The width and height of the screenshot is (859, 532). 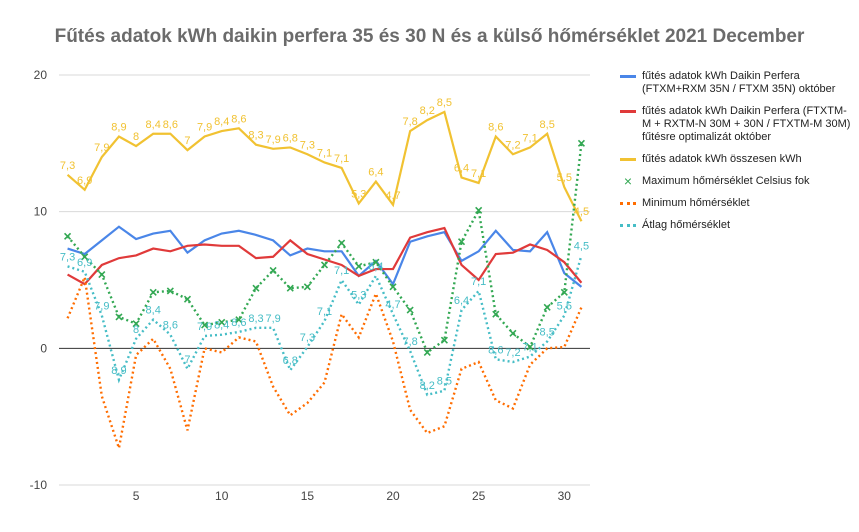 What do you see at coordinates (512, 353) in the screenshot?
I see `data-label-5: 7,2` at bounding box center [512, 353].